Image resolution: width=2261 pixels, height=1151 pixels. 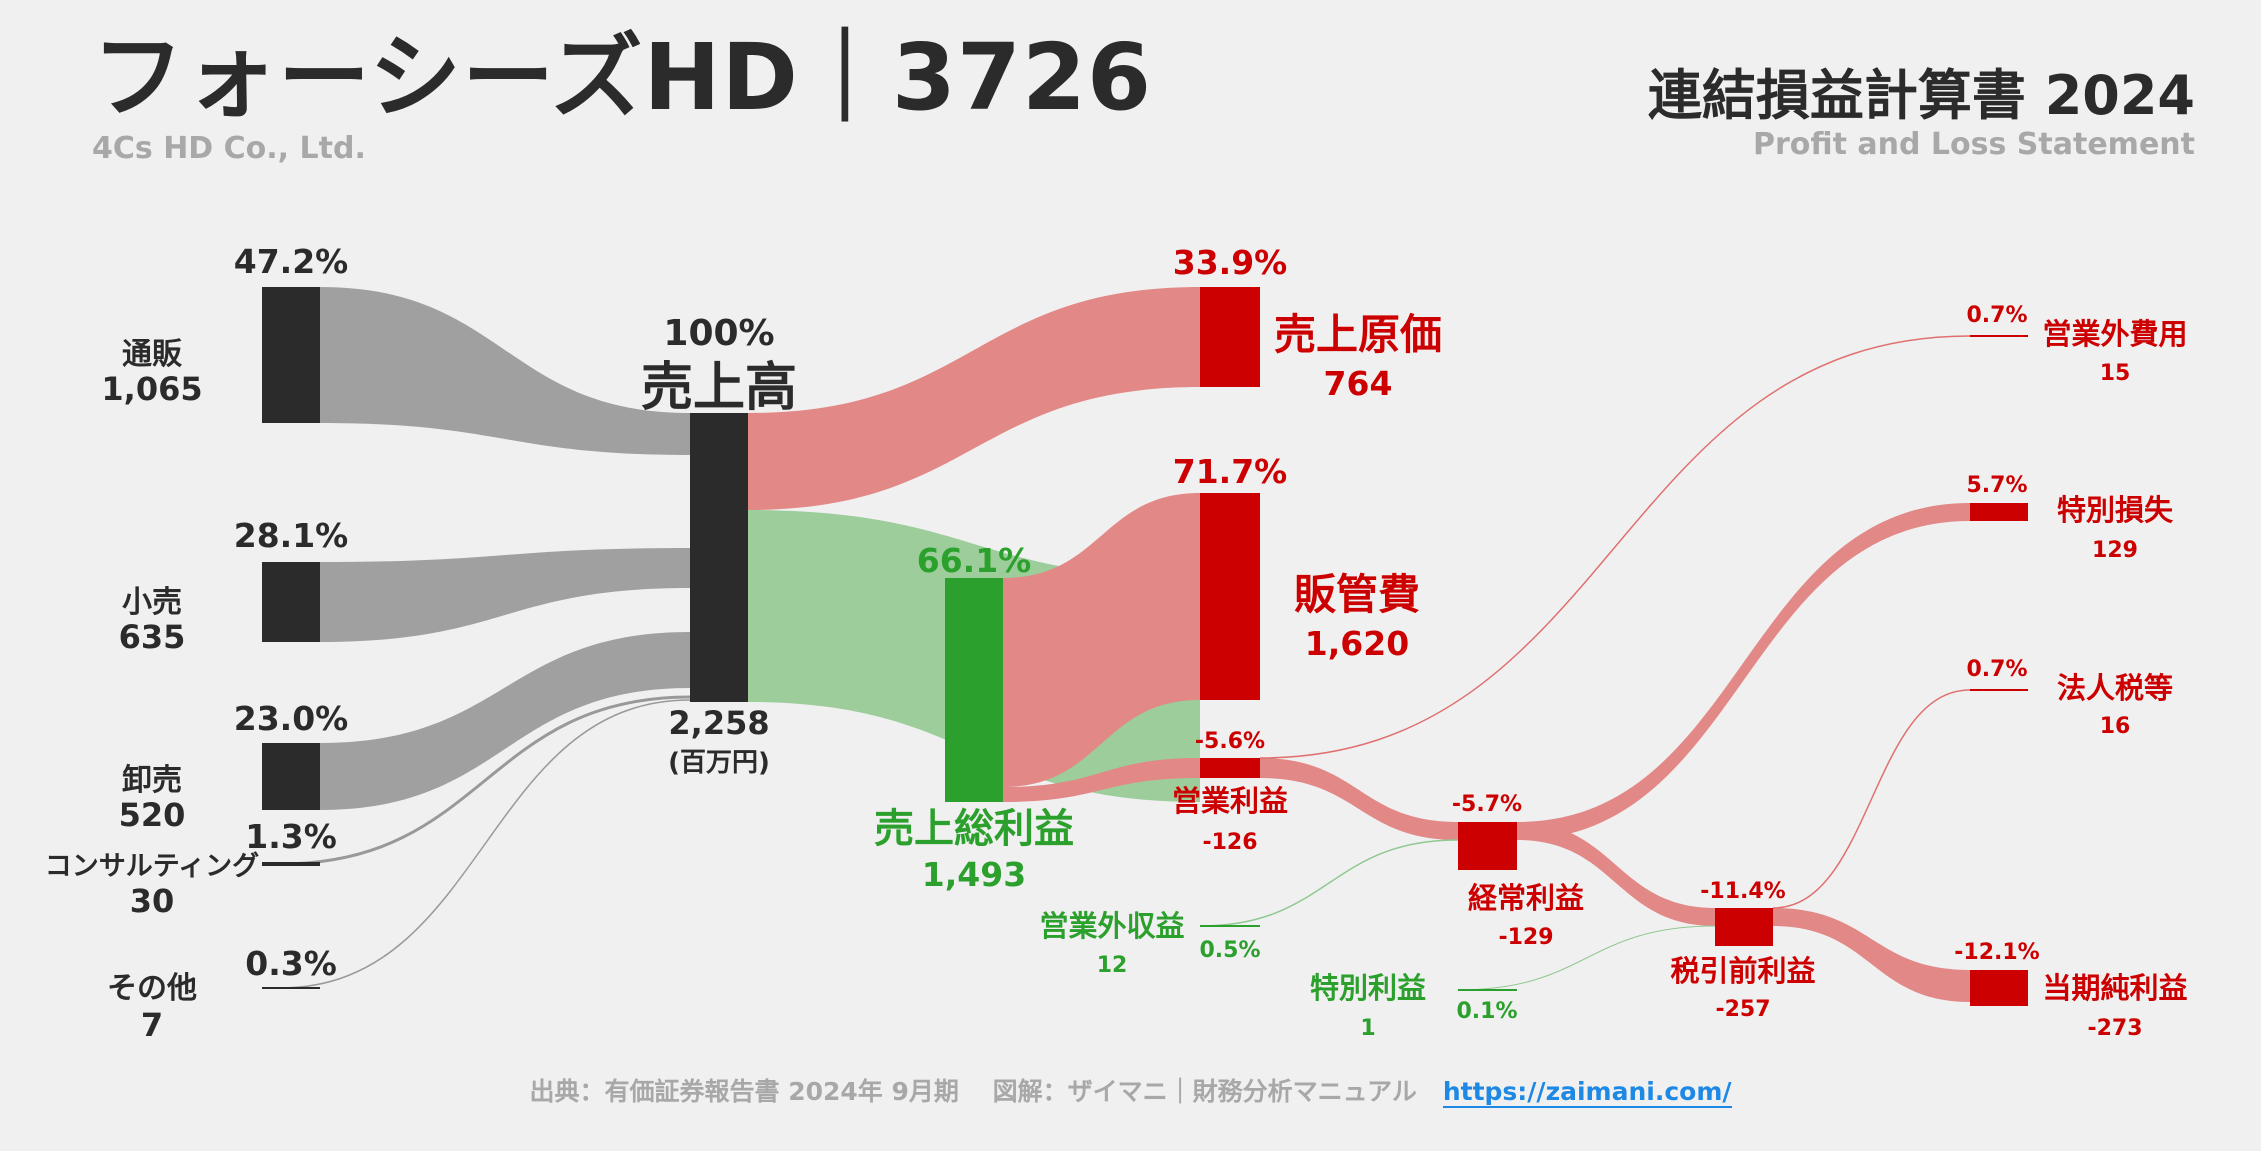 What do you see at coordinates (974, 690) in the screenshot?
I see `node-gross-profit` at bounding box center [974, 690].